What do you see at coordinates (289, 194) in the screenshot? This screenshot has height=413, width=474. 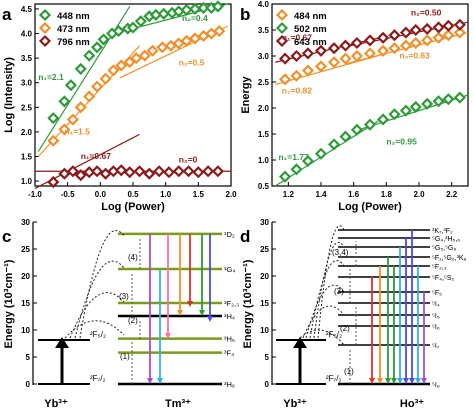 I see `x-tick-label: 1.2` at bounding box center [289, 194].